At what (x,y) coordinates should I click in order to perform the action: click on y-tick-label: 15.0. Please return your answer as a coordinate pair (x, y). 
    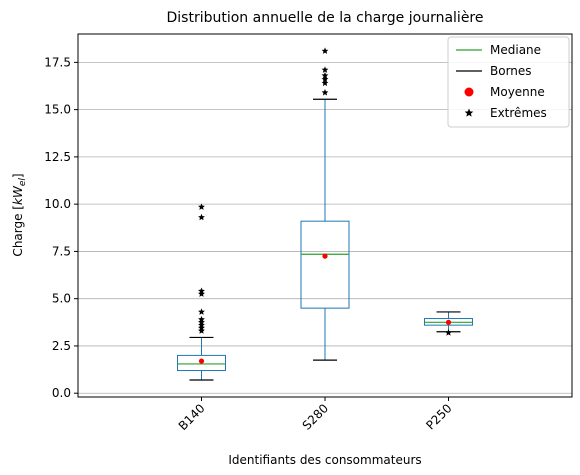
    Looking at the image, I should click on (57, 110).